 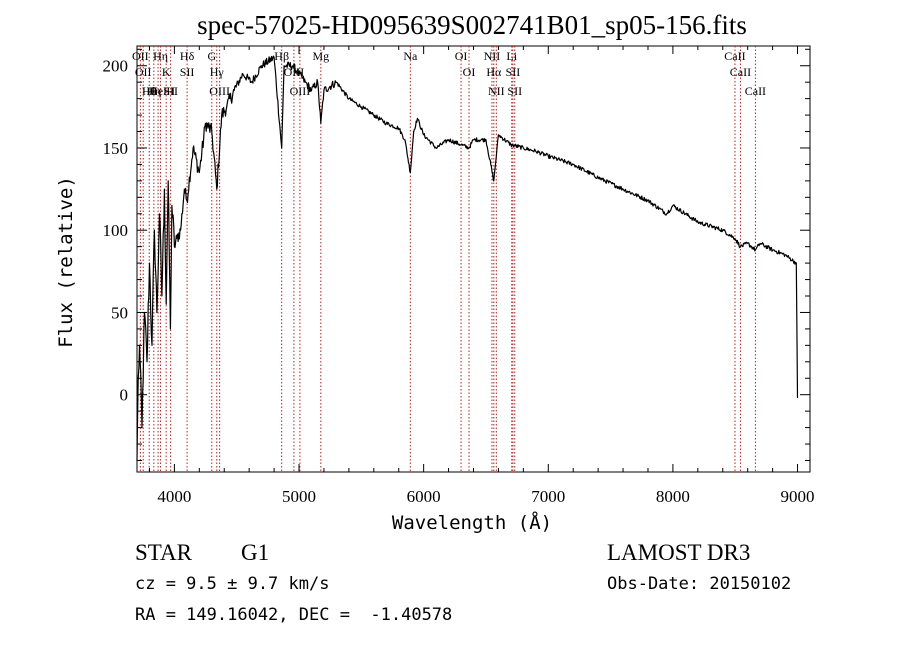 What do you see at coordinates (149, 91) in the screenshot?
I see `line-marker-label: Hθ` at bounding box center [149, 91].